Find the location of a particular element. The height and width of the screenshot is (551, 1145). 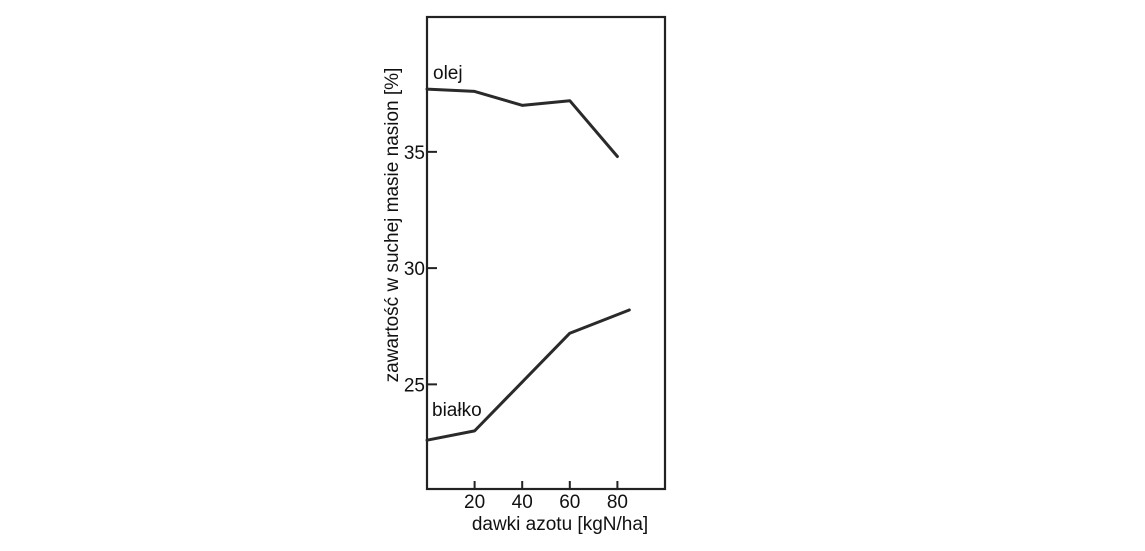

tick-labels: 20 40 60 80 25 30 35 is located at coordinates (516, 328).